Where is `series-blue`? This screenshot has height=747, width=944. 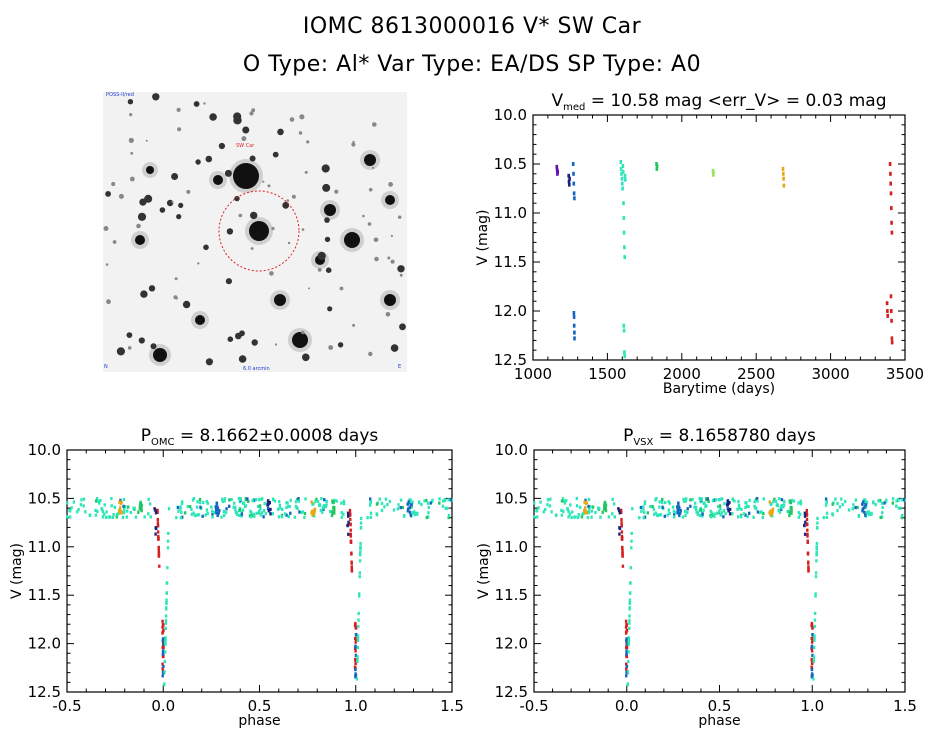 series-blue is located at coordinates (573, 251).